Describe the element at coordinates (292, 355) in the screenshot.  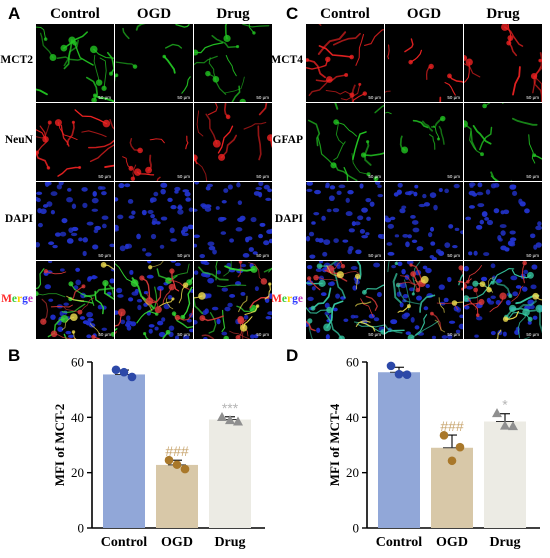
I see `panel-letter-d: D` at that location.